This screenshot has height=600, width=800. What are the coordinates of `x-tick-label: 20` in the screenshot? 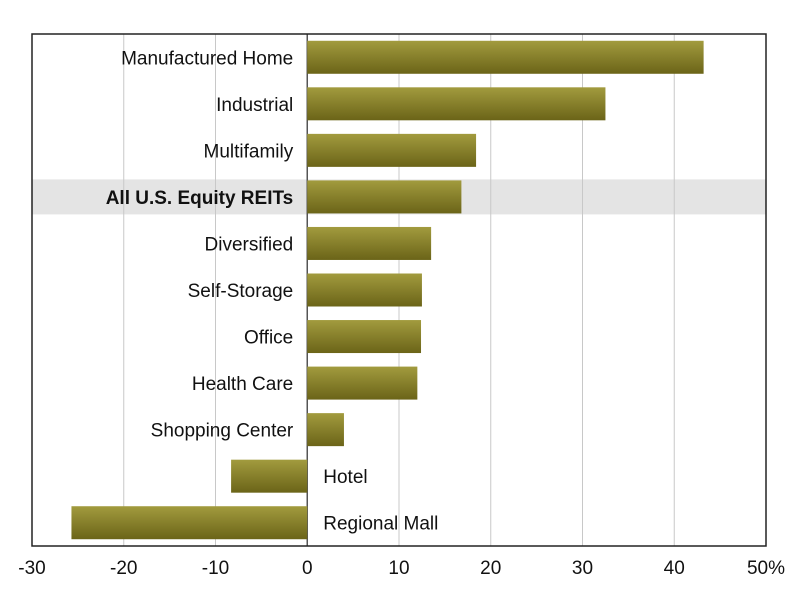 It's located at (490, 568).